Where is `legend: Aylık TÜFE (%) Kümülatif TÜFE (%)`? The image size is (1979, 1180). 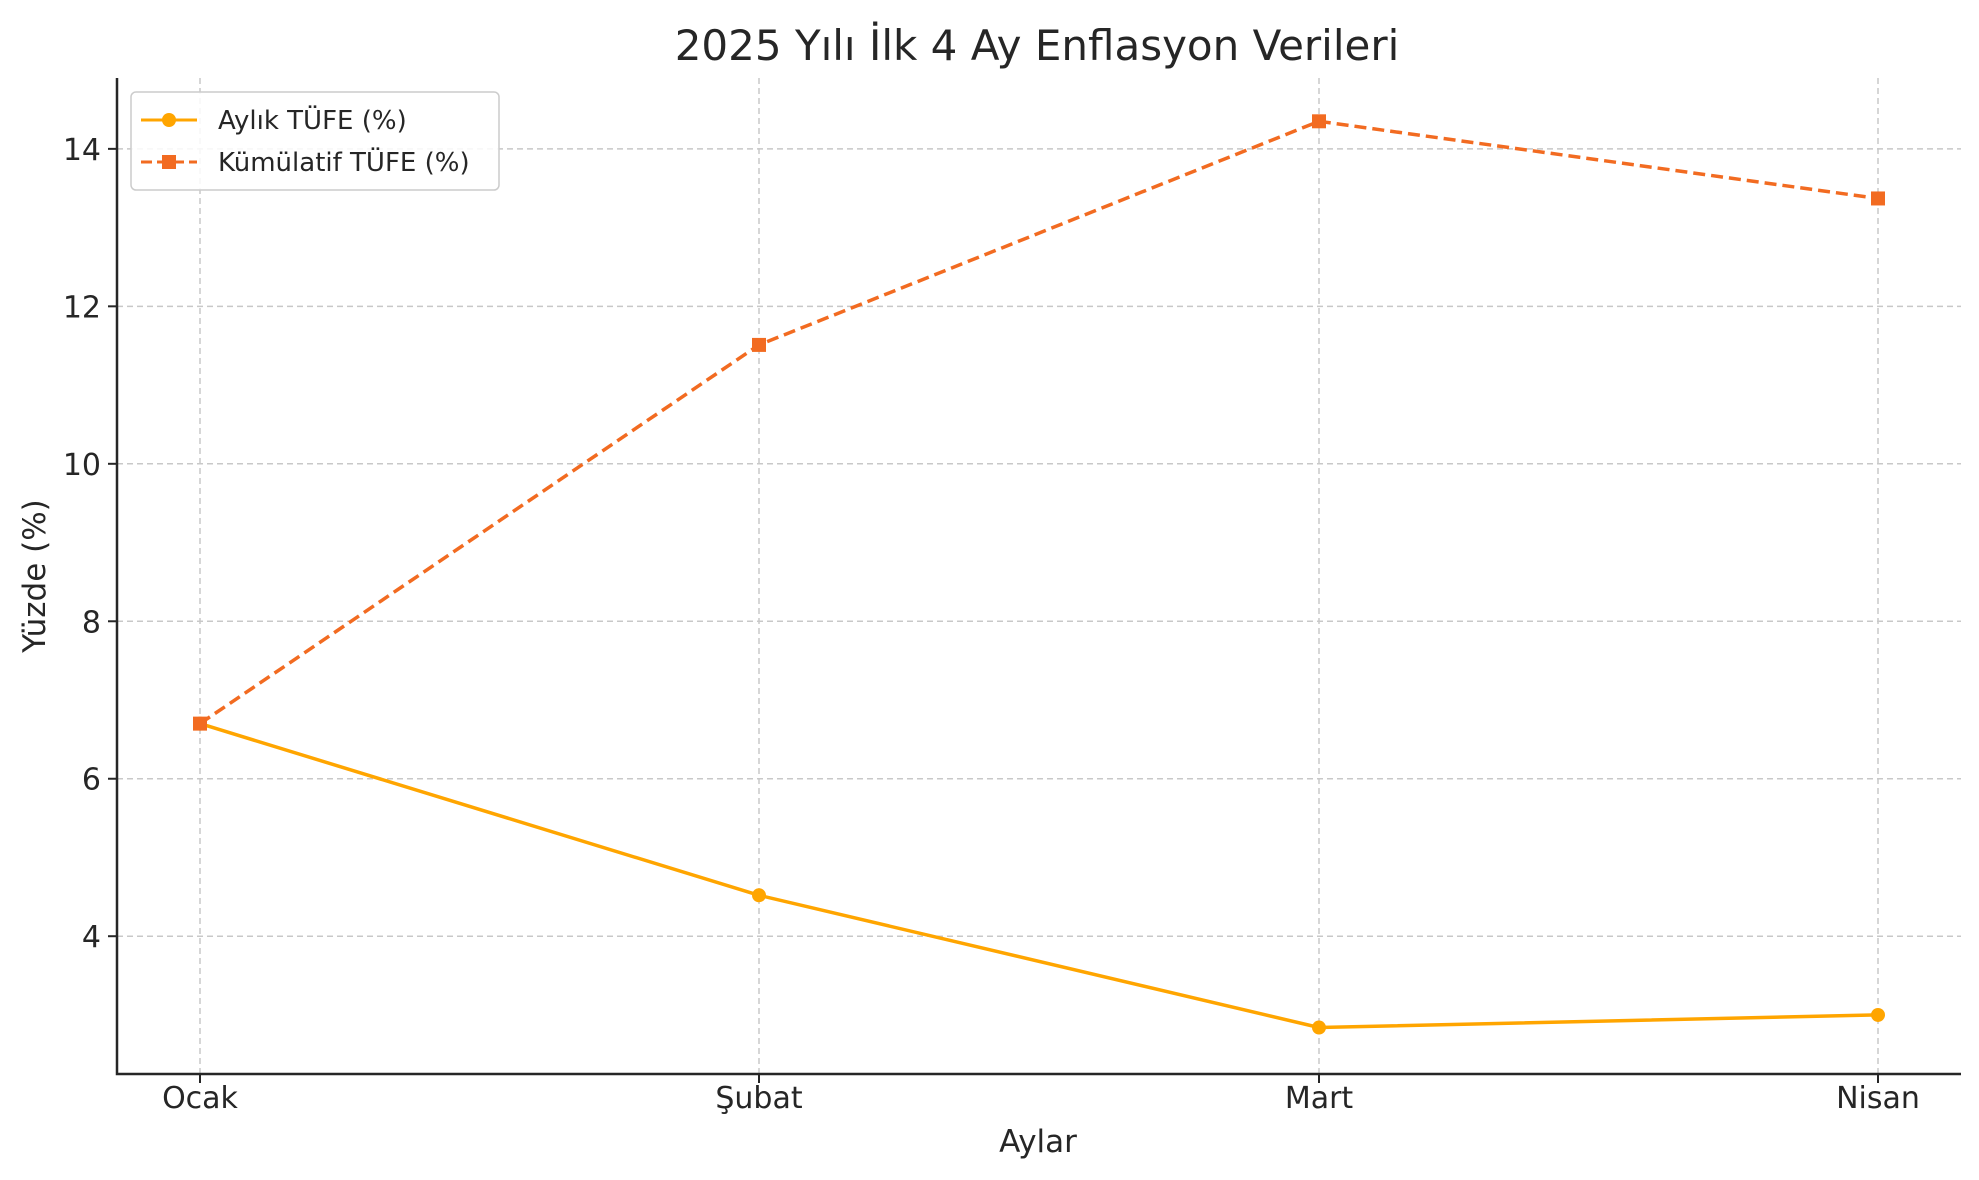
legend: Aylık TÜFE (%) Kümülatif TÜFE (%) is located at coordinates (315, 141).